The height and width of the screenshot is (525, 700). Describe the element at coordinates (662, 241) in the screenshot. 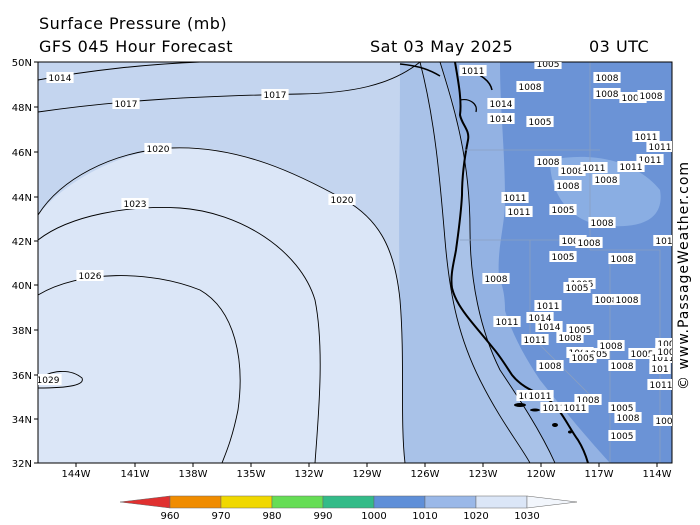

I see `isobar-label: 101` at that location.